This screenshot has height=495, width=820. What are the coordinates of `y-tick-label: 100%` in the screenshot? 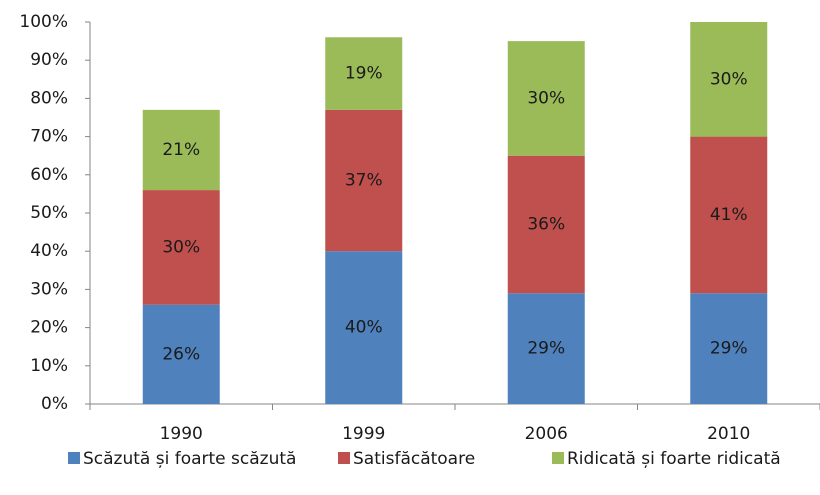 It's located at (43, 22).